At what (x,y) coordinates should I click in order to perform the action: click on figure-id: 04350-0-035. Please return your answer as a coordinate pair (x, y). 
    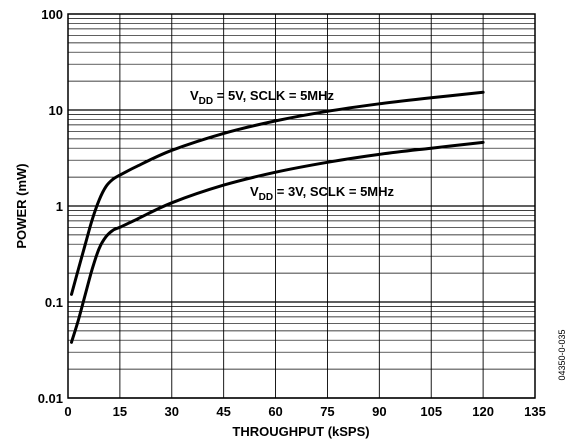
    Looking at the image, I should click on (562, 354).